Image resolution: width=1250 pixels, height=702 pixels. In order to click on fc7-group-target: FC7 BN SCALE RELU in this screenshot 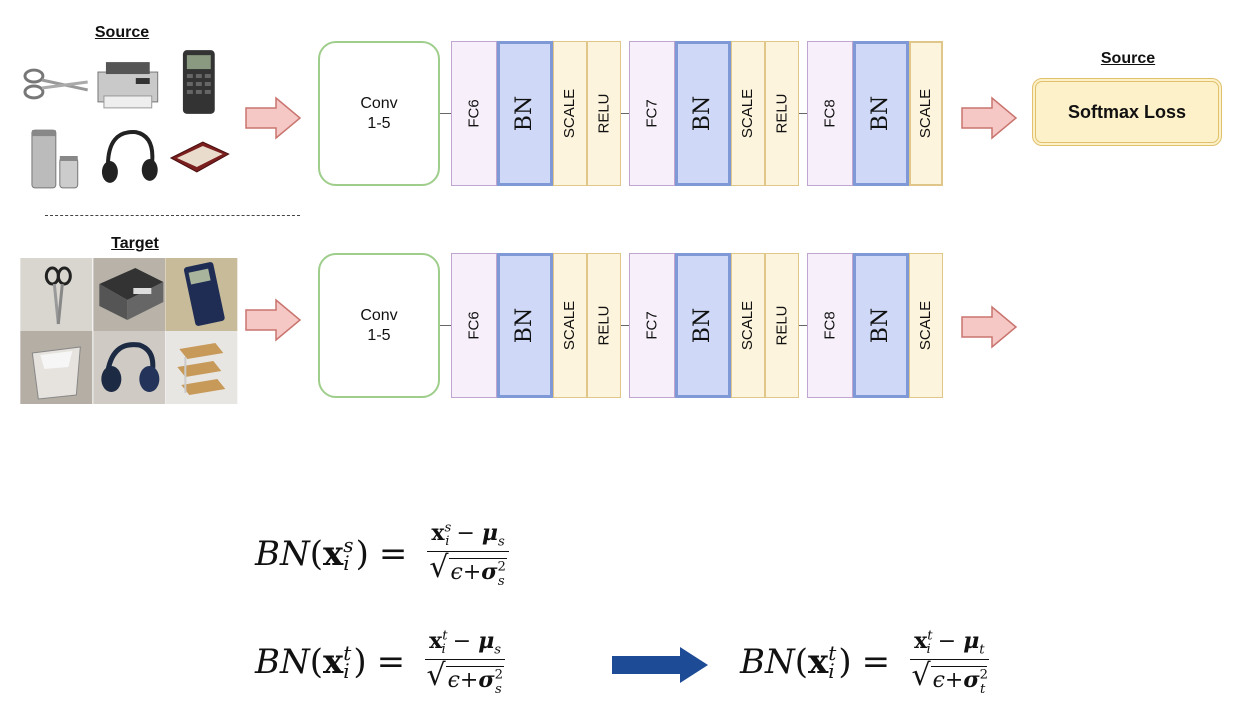, I will do `click(714, 325)`.